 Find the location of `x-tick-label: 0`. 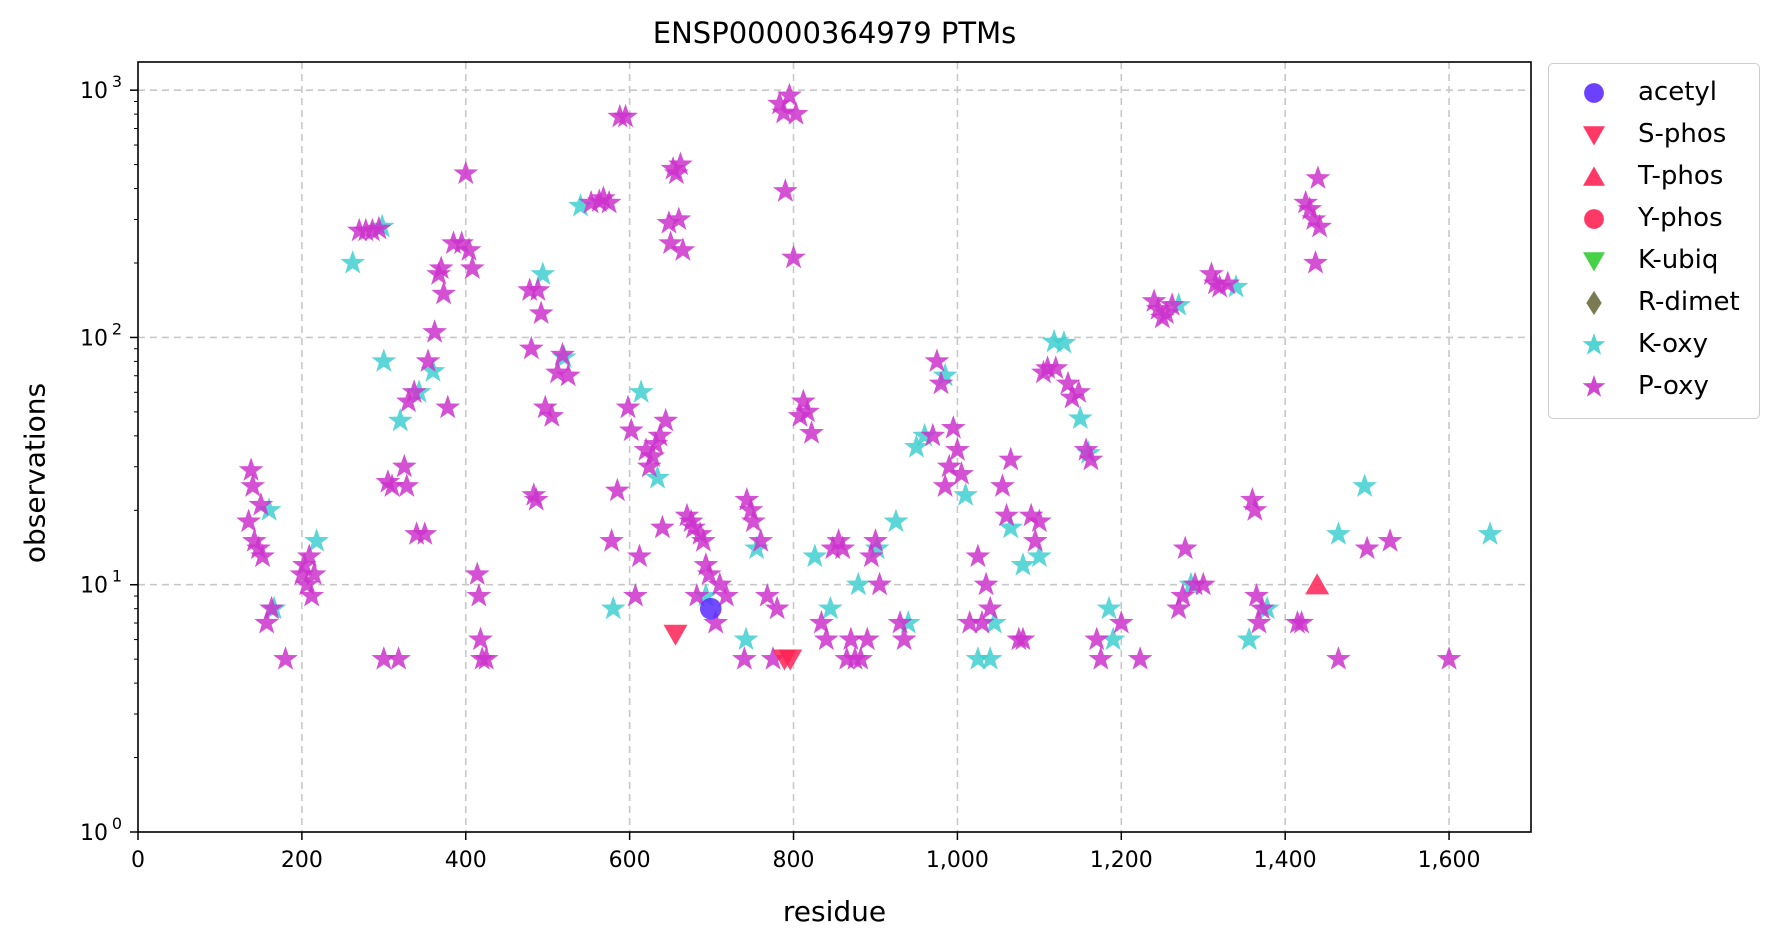

x-tick-label: 0 is located at coordinates (138, 860).